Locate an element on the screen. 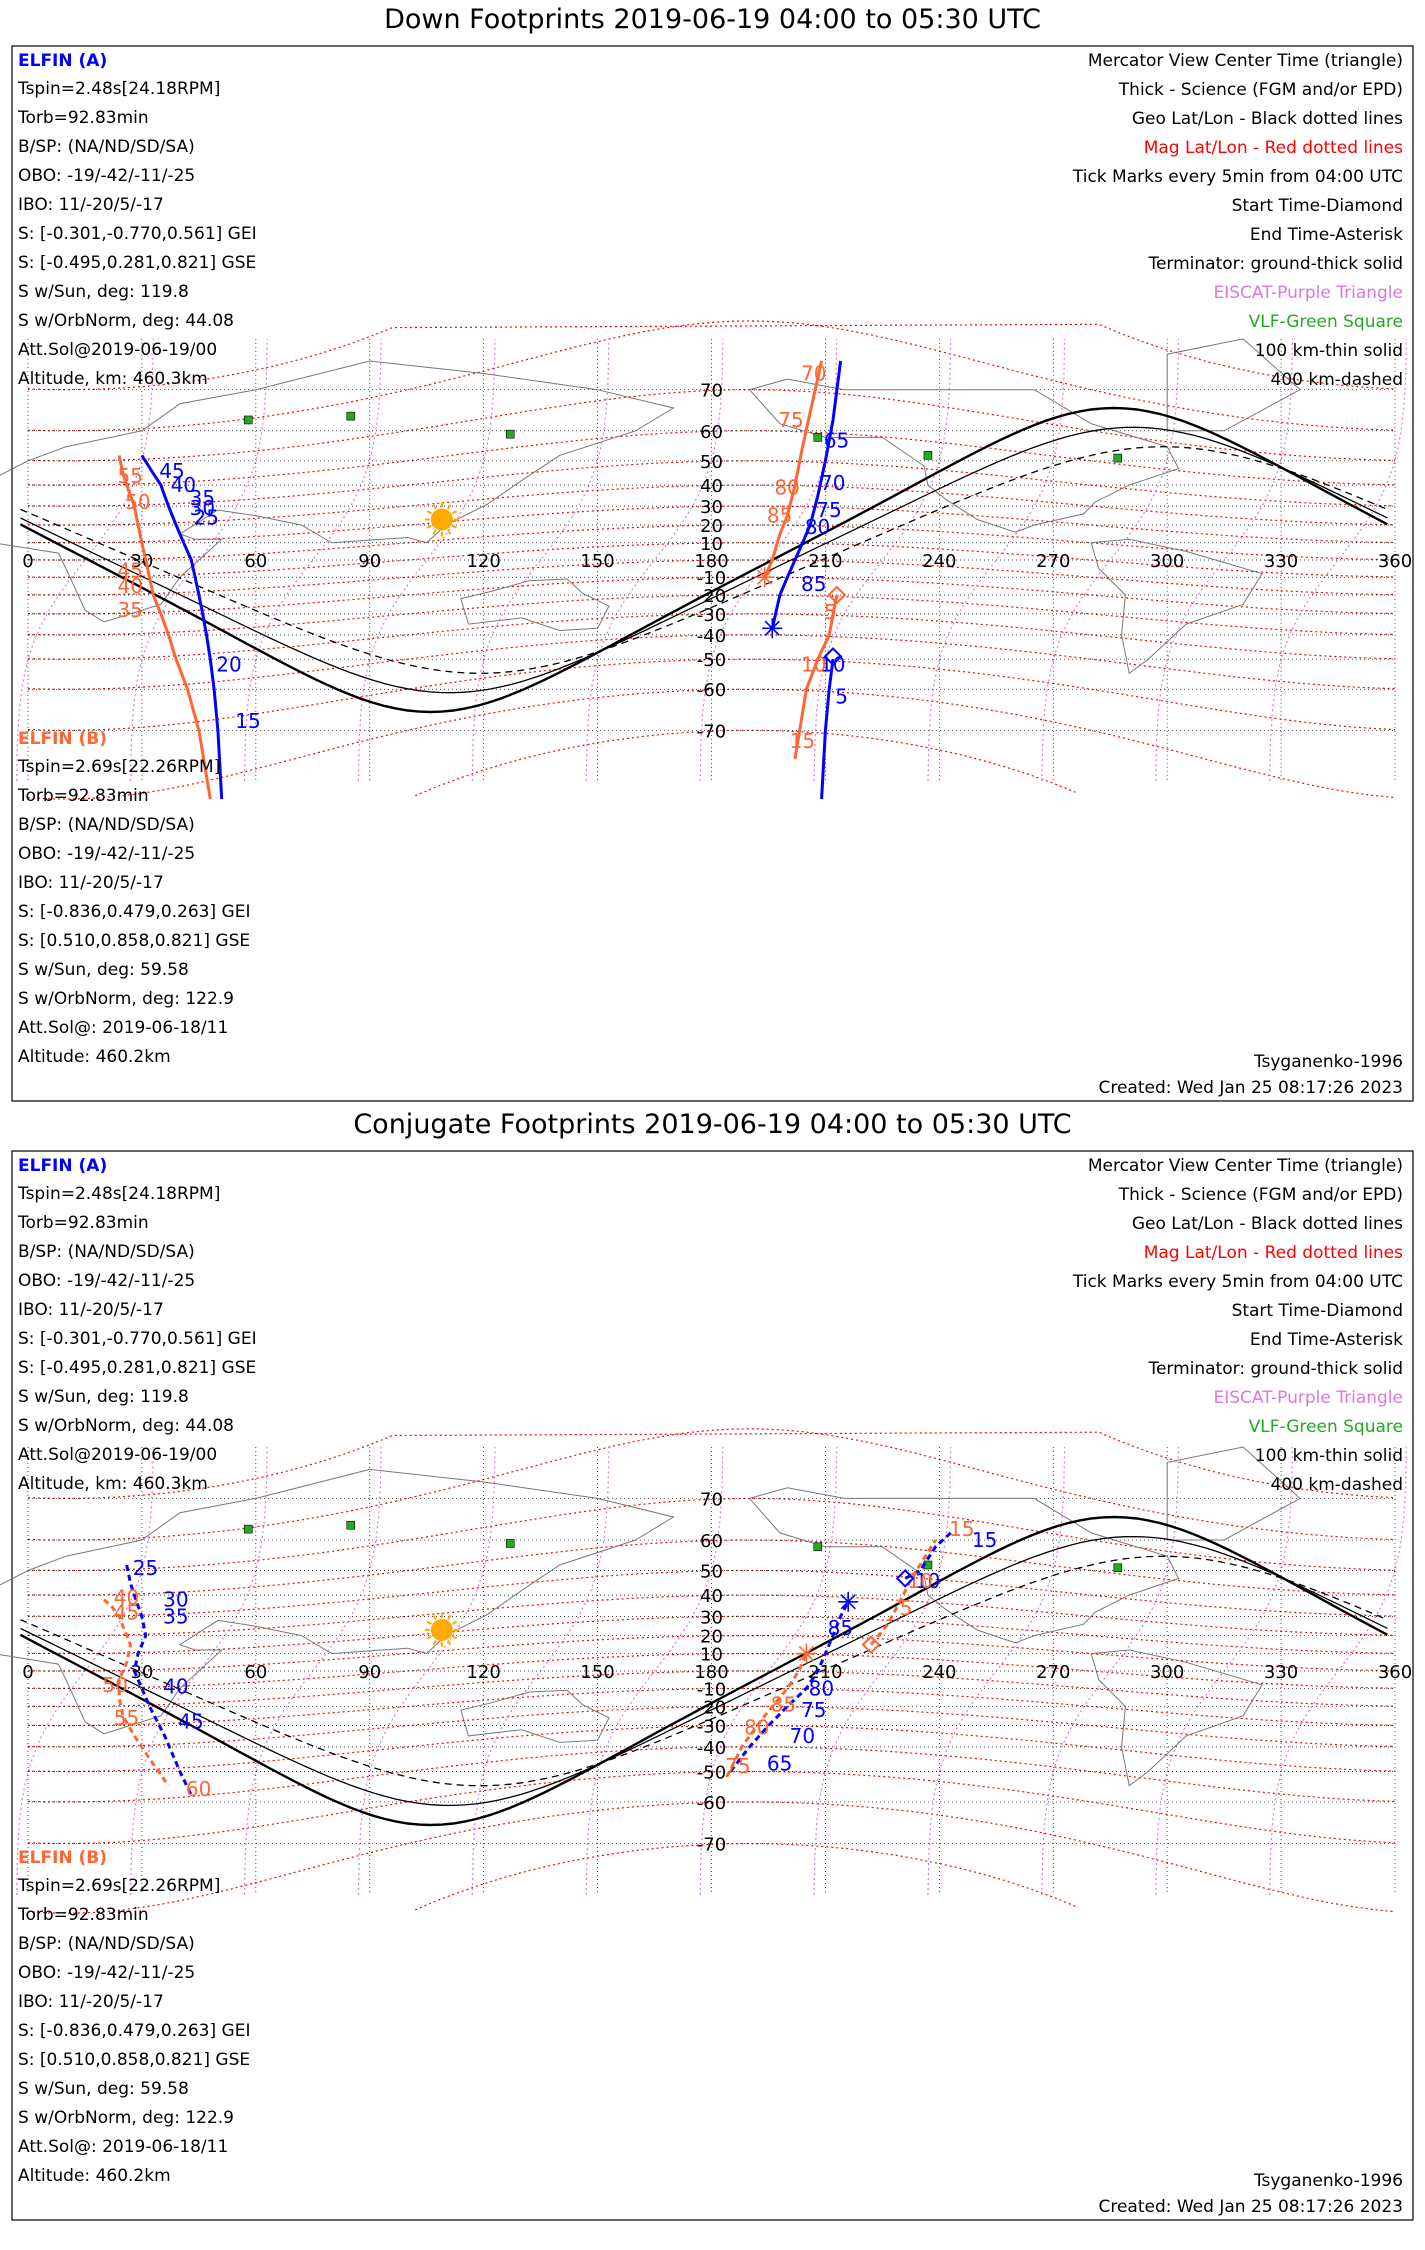 The width and height of the screenshot is (1425, 2250). elfin-a-info-line: S w/OrbNorm, deg: 44.08 is located at coordinates (126, 1426).